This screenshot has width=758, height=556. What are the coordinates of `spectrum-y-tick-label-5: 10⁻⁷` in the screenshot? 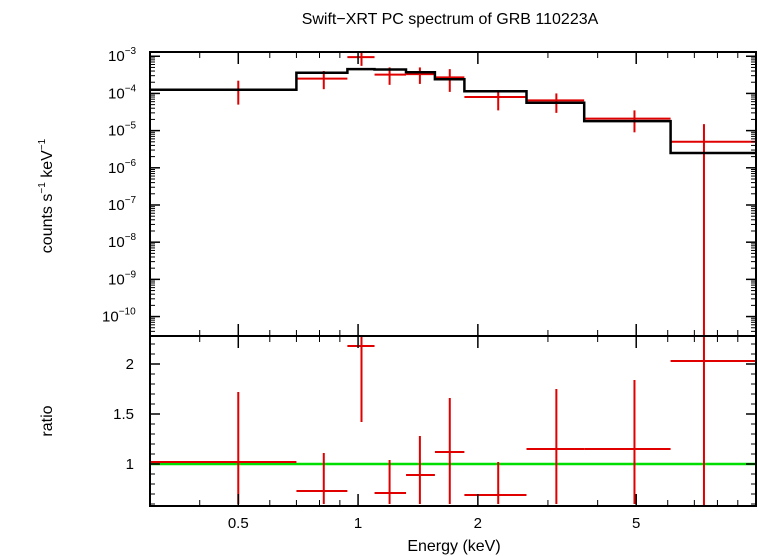 It's located at (122, 204).